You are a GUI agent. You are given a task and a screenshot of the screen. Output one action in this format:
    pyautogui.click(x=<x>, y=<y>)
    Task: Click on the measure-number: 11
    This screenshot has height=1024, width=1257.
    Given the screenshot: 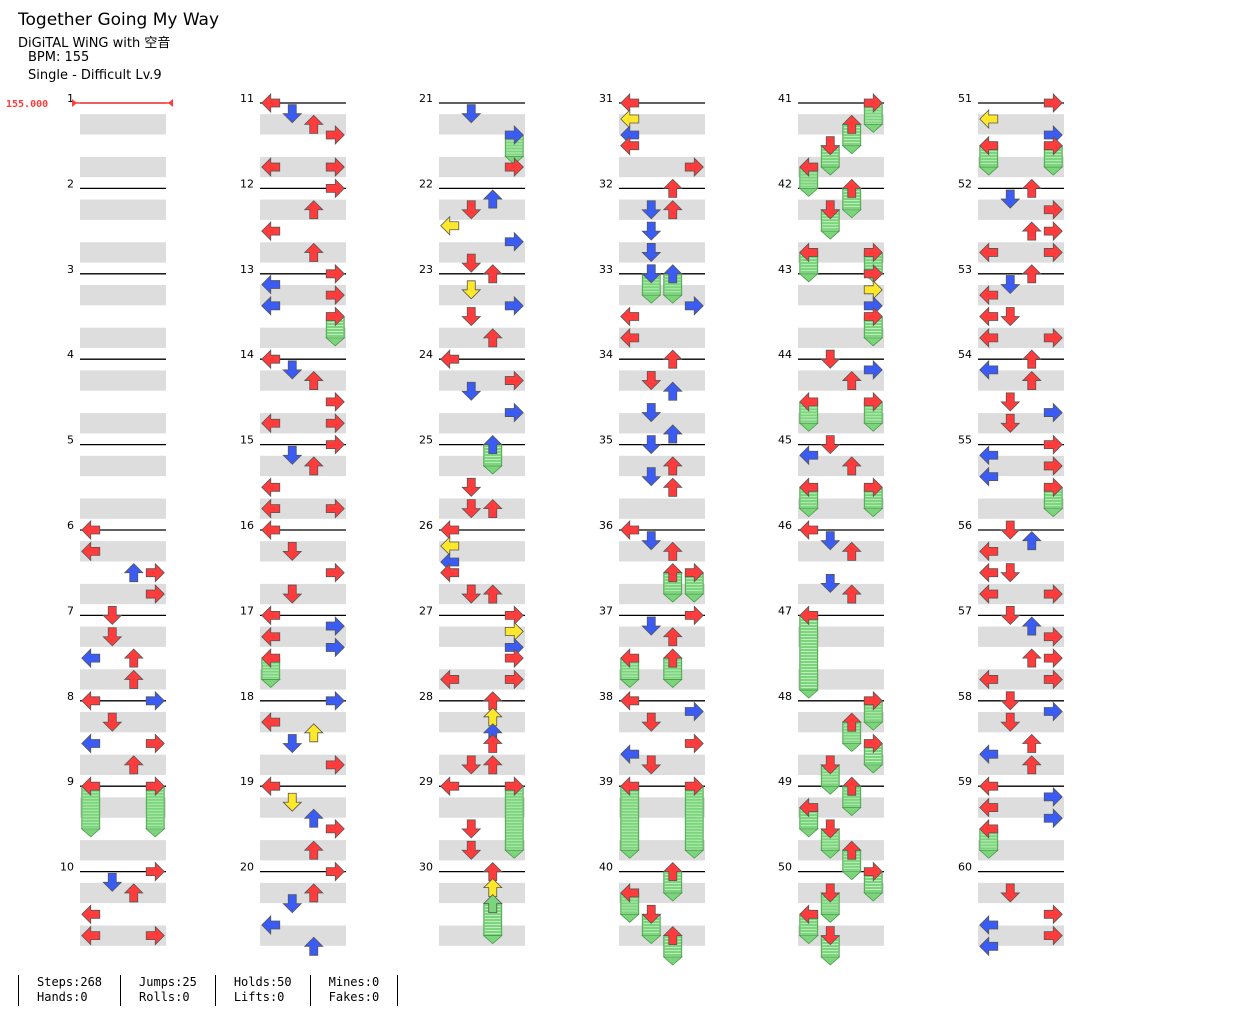 What is the action you would take?
    pyautogui.click(x=247, y=98)
    